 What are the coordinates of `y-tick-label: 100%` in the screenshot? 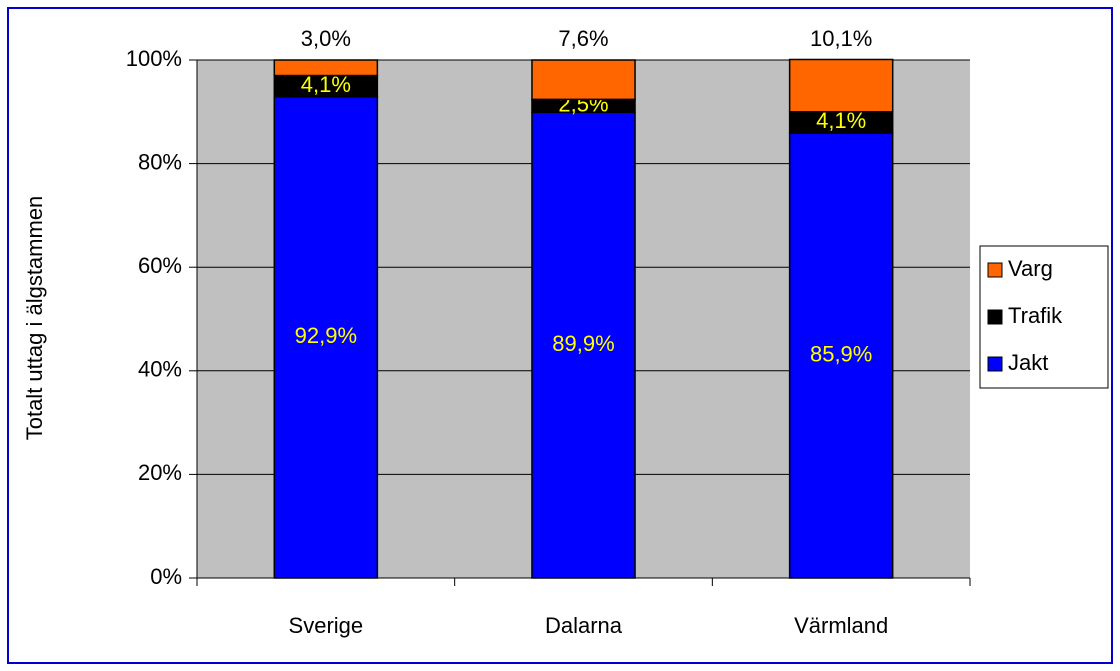 It's located at (154, 58).